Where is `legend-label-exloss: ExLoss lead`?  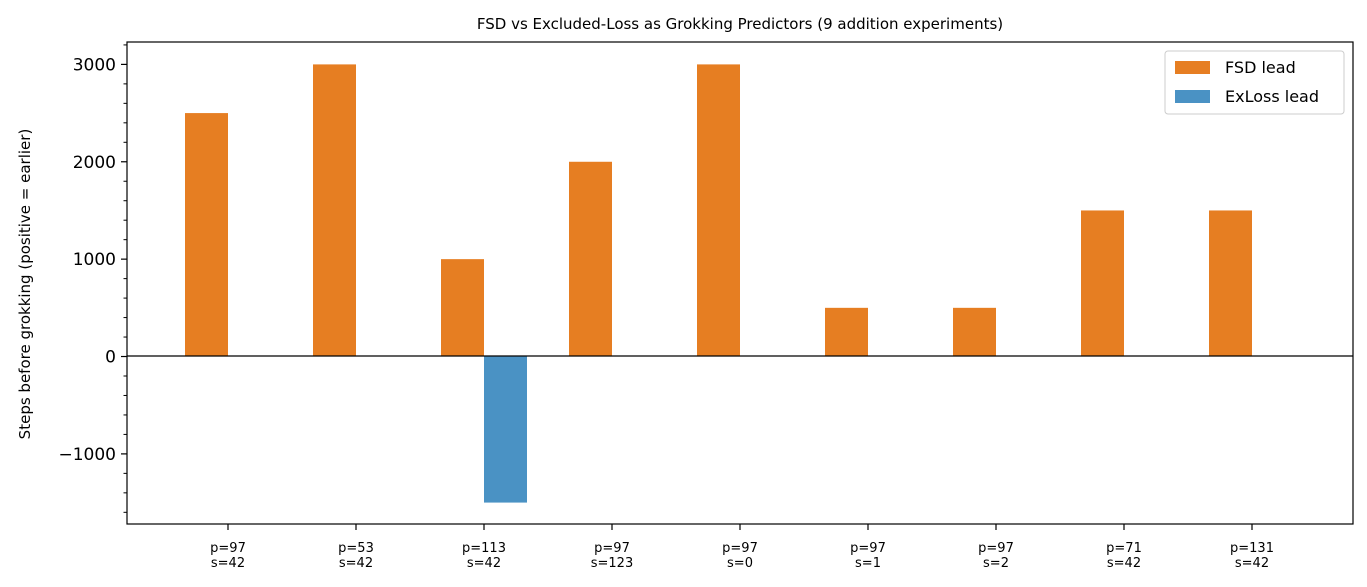
legend-label-exloss: ExLoss lead is located at coordinates (1272, 96).